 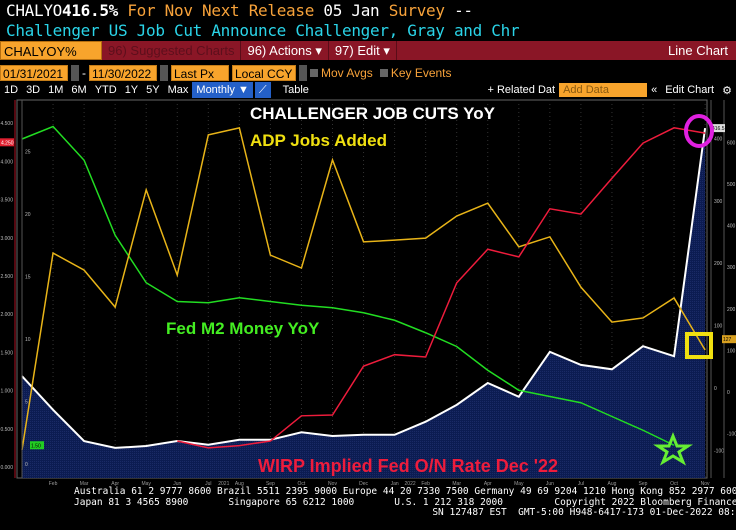 What do you see at coordinates (654, 90) in the screenshot?
I see `collapse-icon: «` at bounding box center [654, 90].